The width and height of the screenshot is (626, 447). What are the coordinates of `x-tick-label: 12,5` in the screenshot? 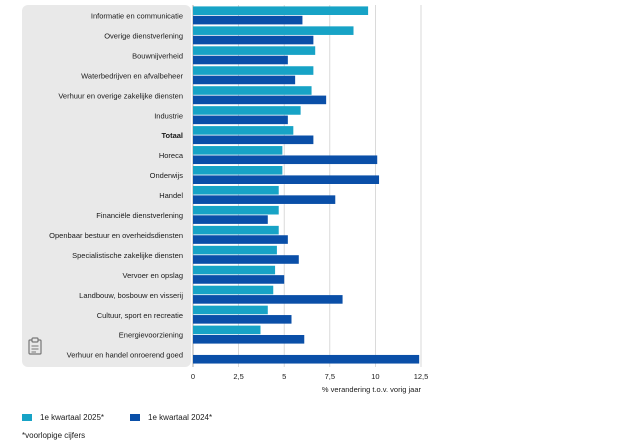 It's located at (421, 376).